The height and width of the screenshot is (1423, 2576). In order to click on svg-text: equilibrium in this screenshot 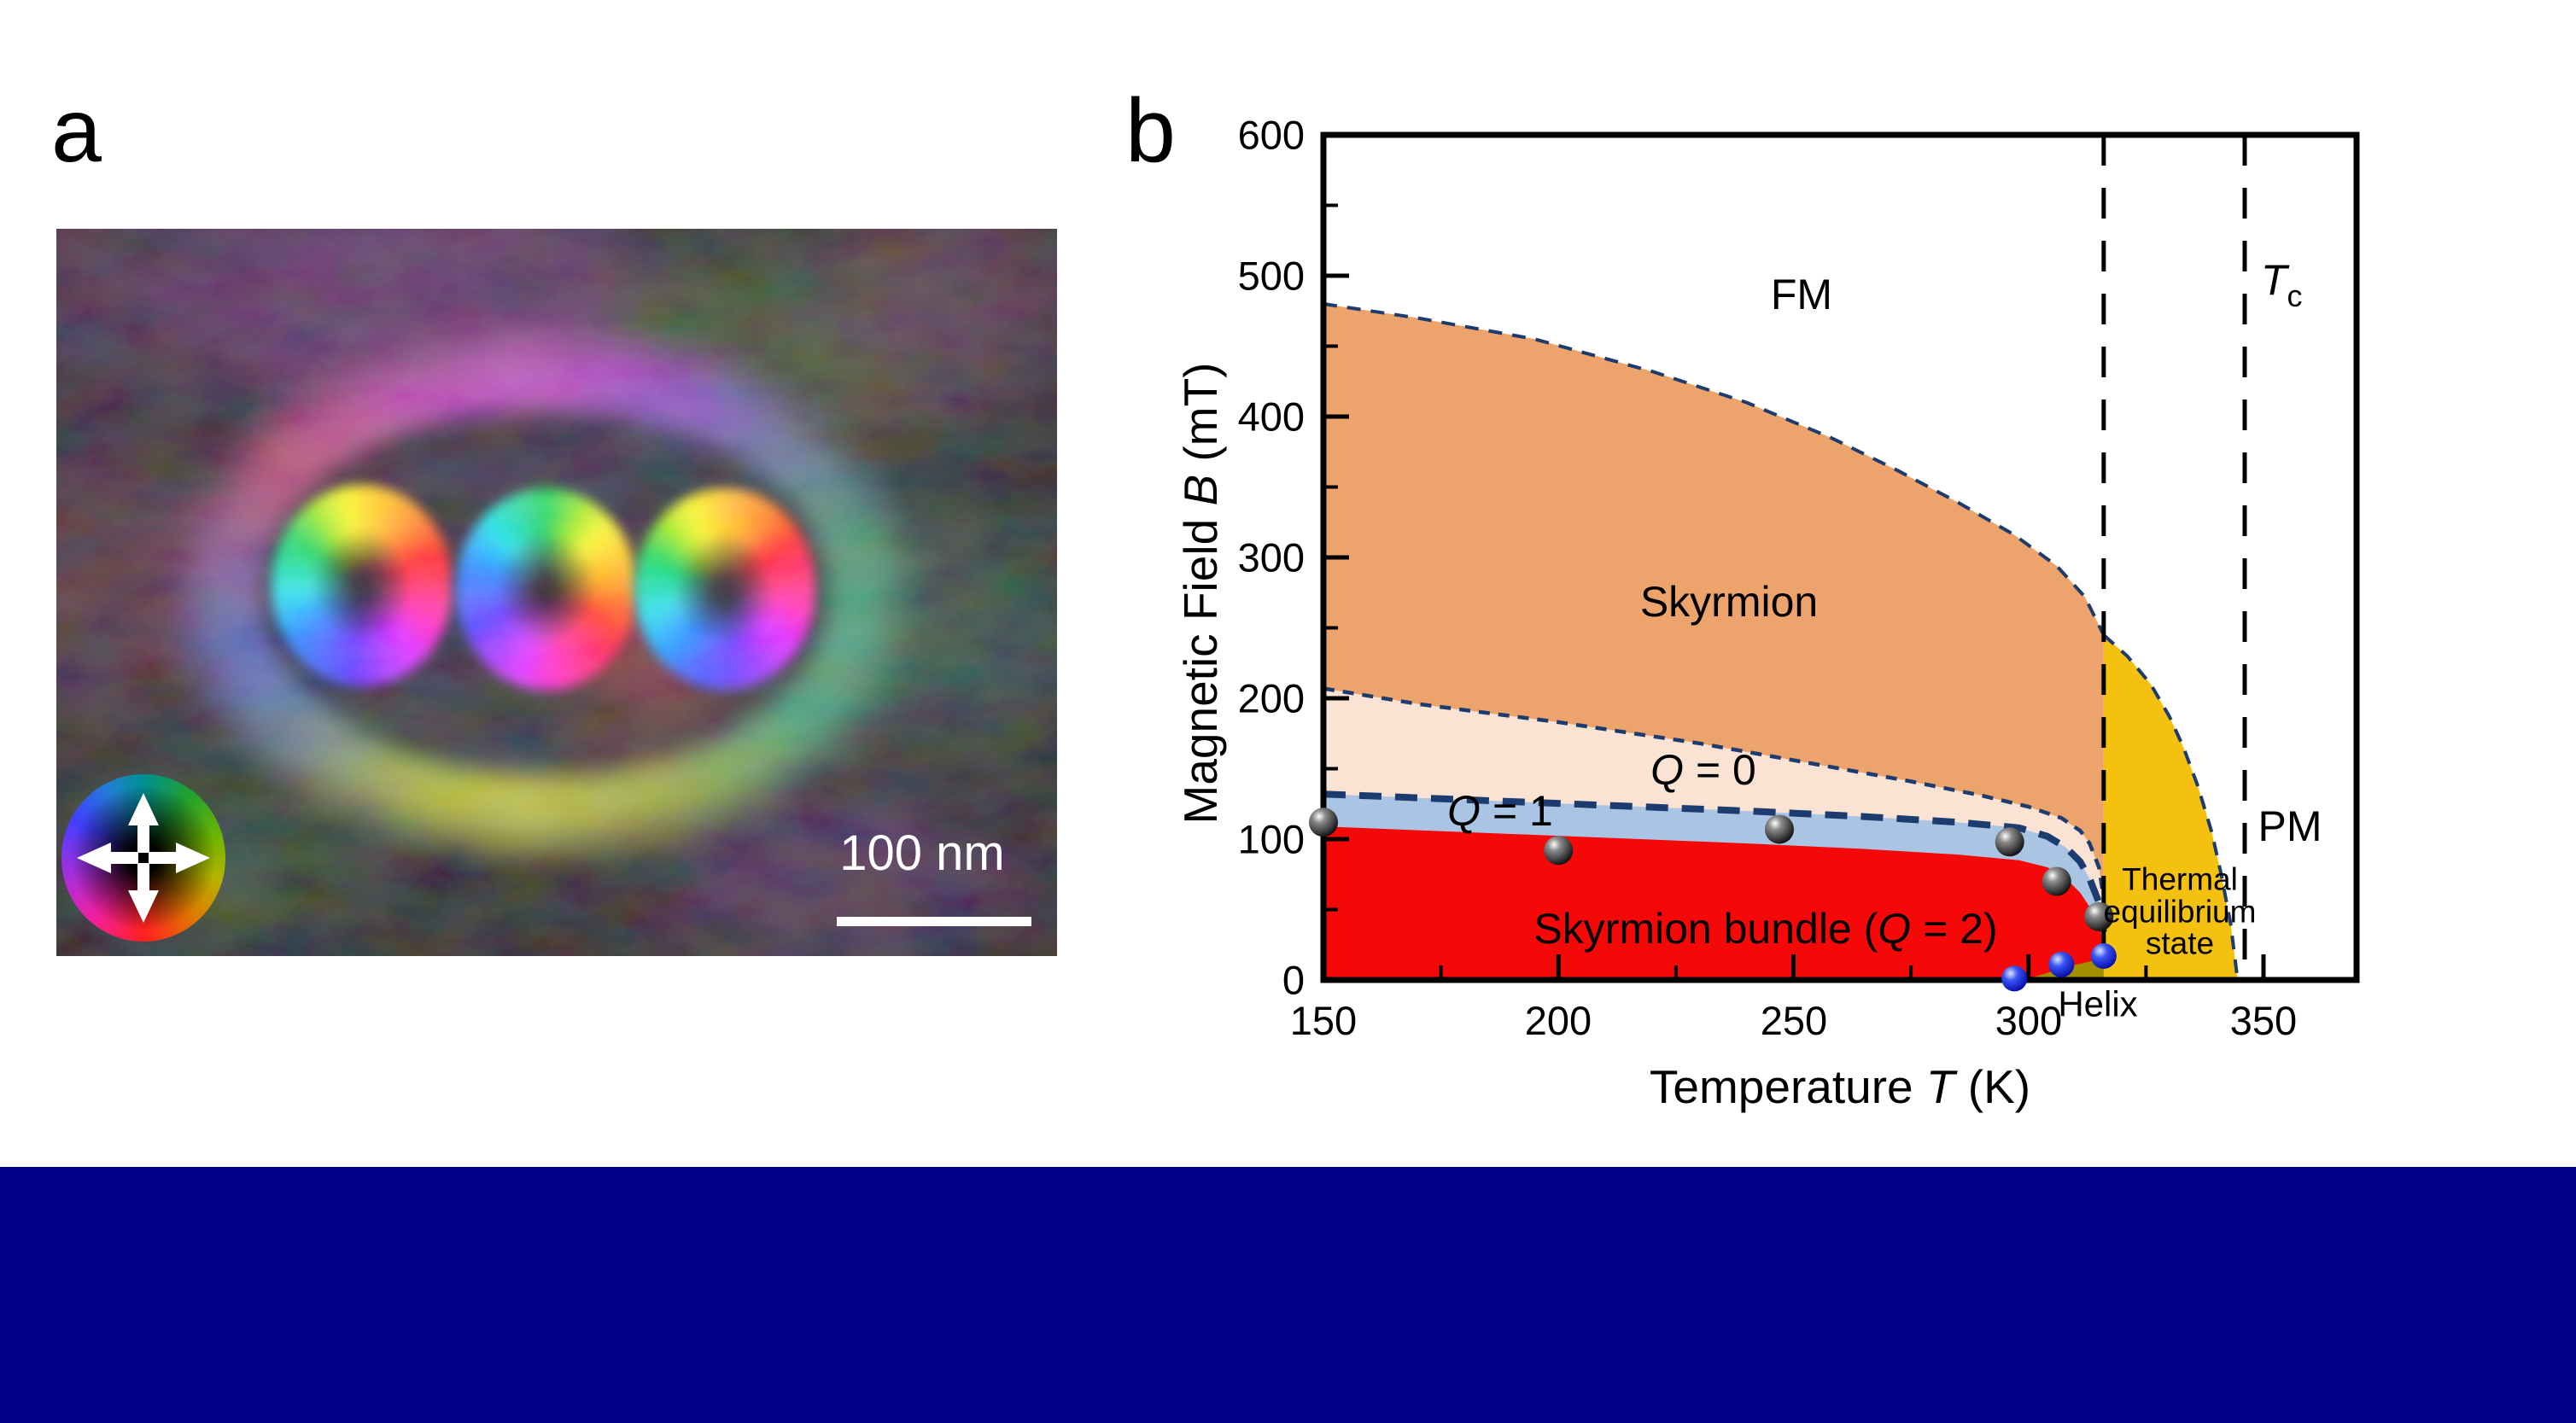, I will do `click(2180, 913)`.